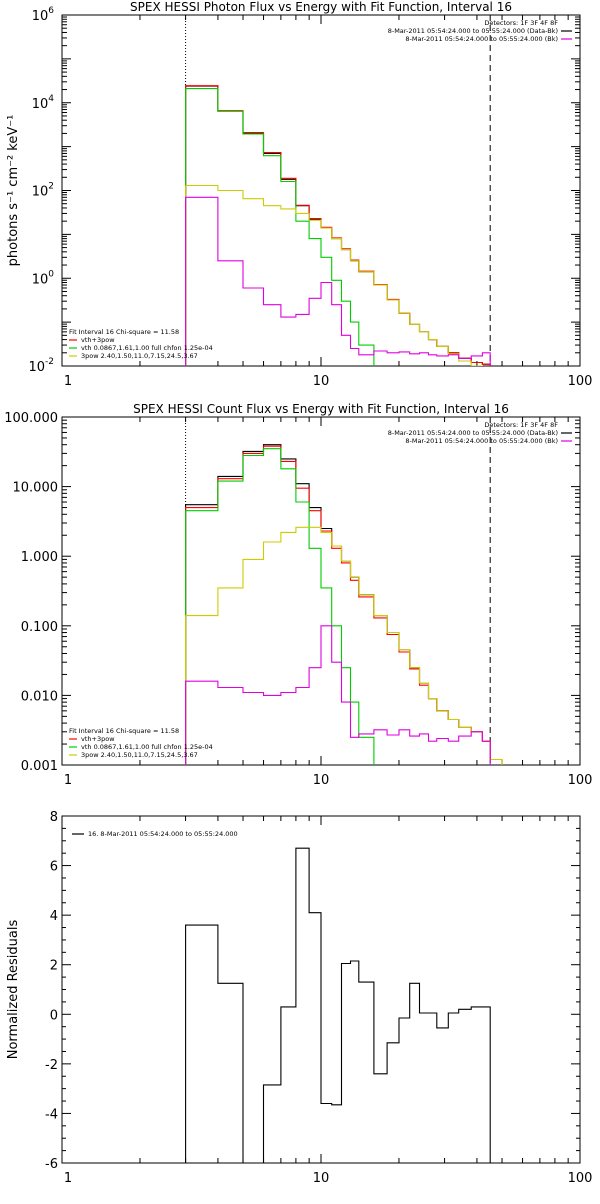  Describe the element at coordinates (54, 867) in the screenshot. I see `y-tick-label: 6` at that location.